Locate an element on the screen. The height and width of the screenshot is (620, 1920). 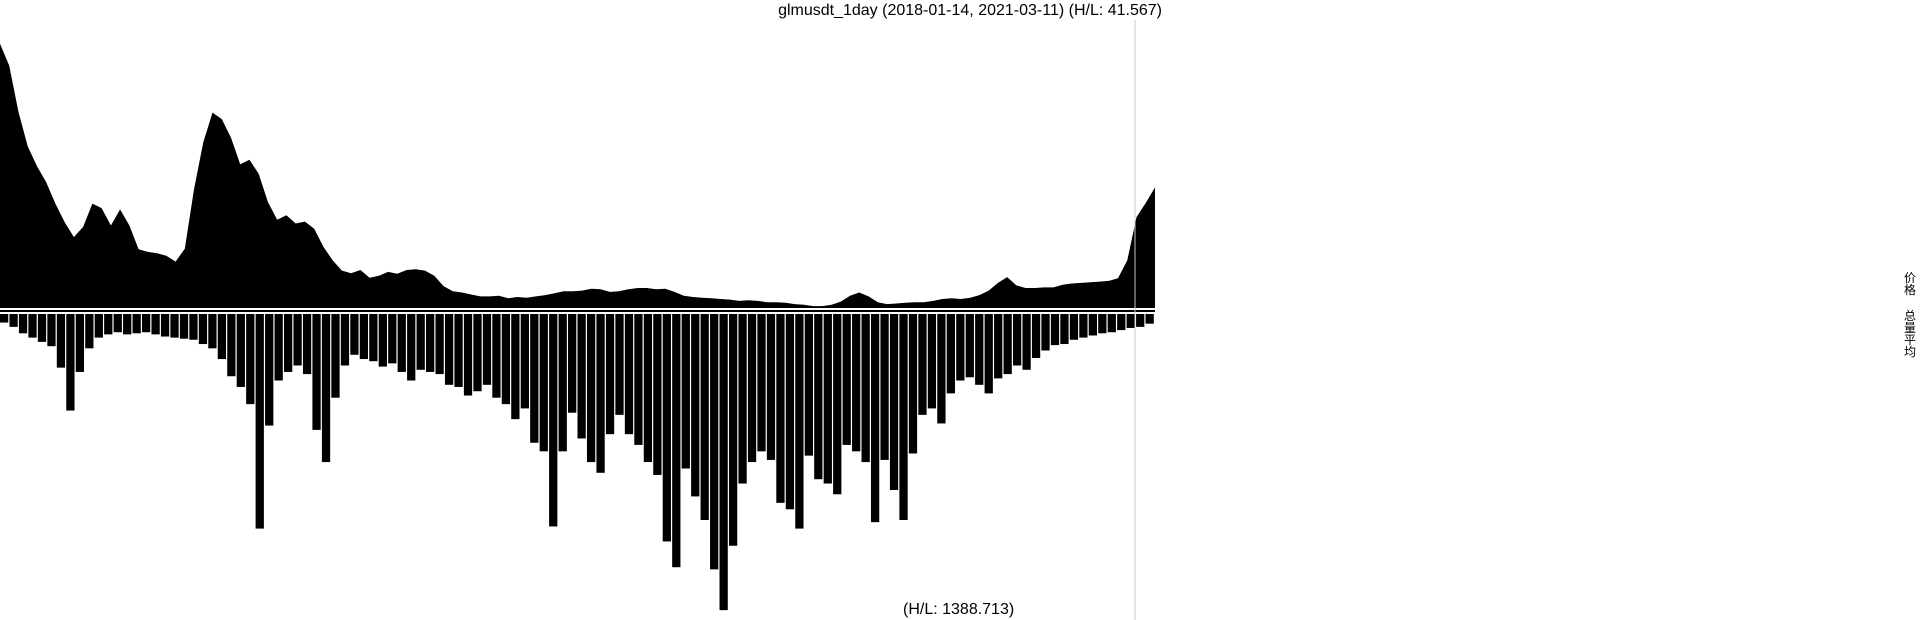
panel-separator is located at coordinates (577, 311).